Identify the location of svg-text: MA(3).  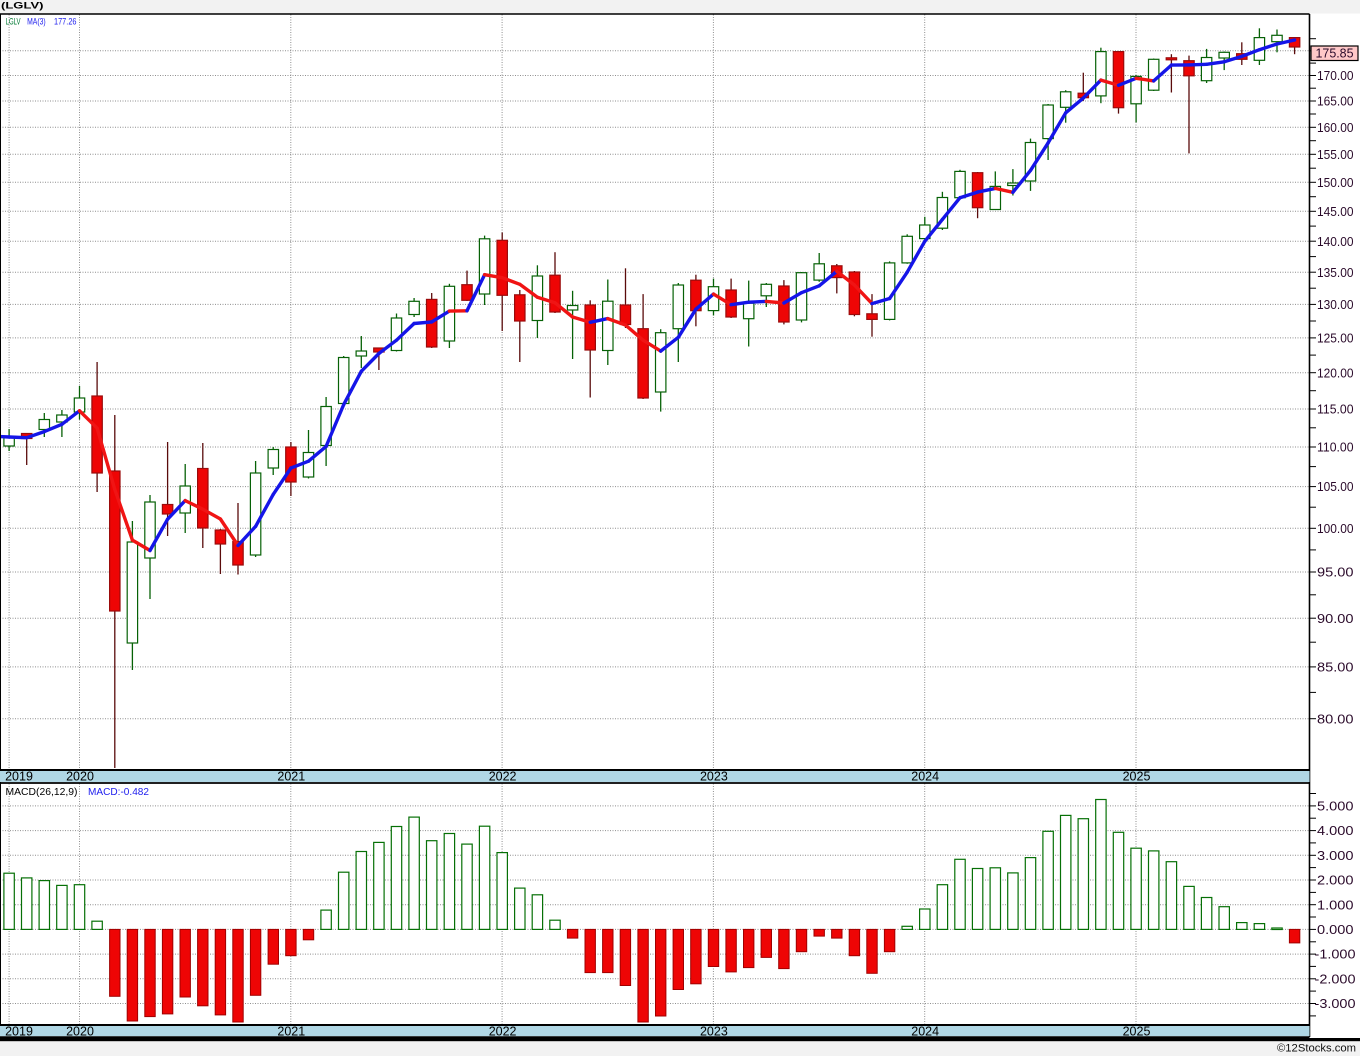
(36, 22).